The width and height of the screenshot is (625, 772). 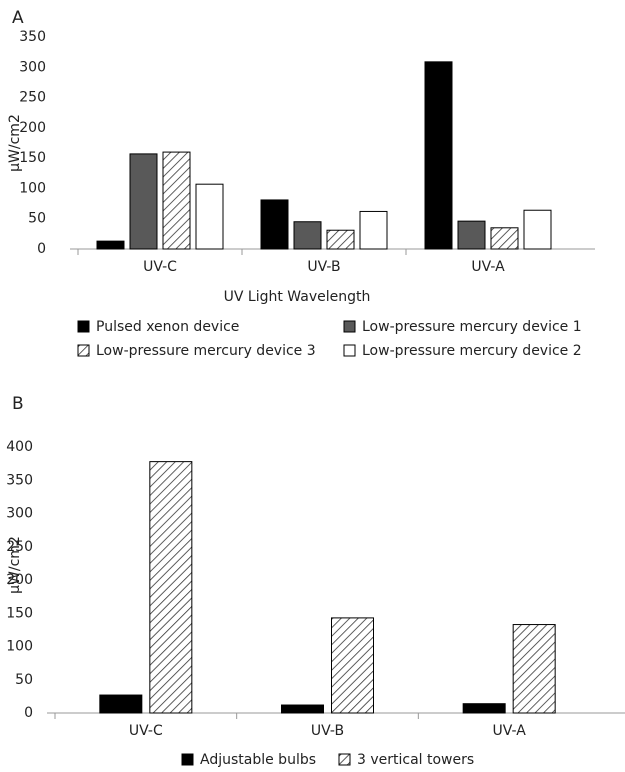 I want to click on legend-label: Low-pressure mercury device 3, so click(x=206, y=351).